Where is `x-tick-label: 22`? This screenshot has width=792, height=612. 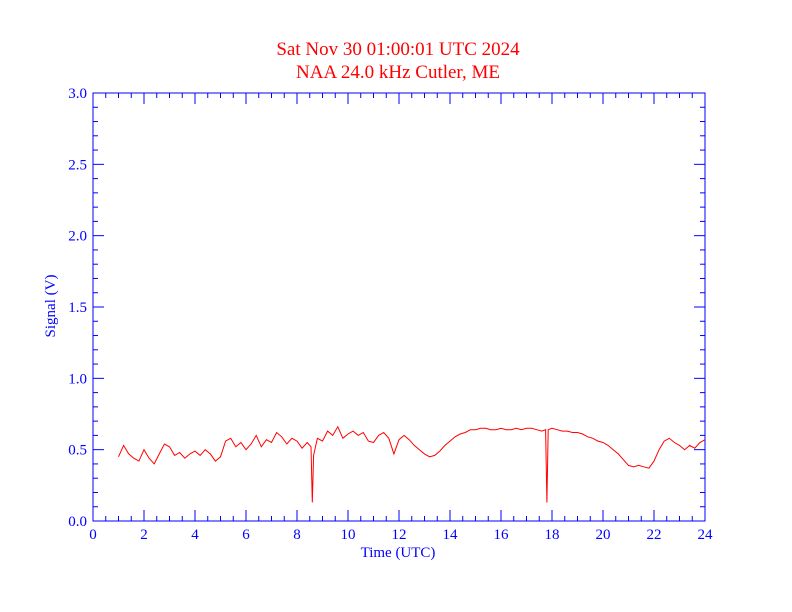
x-tick-label: 22 is located at coordinates (654, 535).